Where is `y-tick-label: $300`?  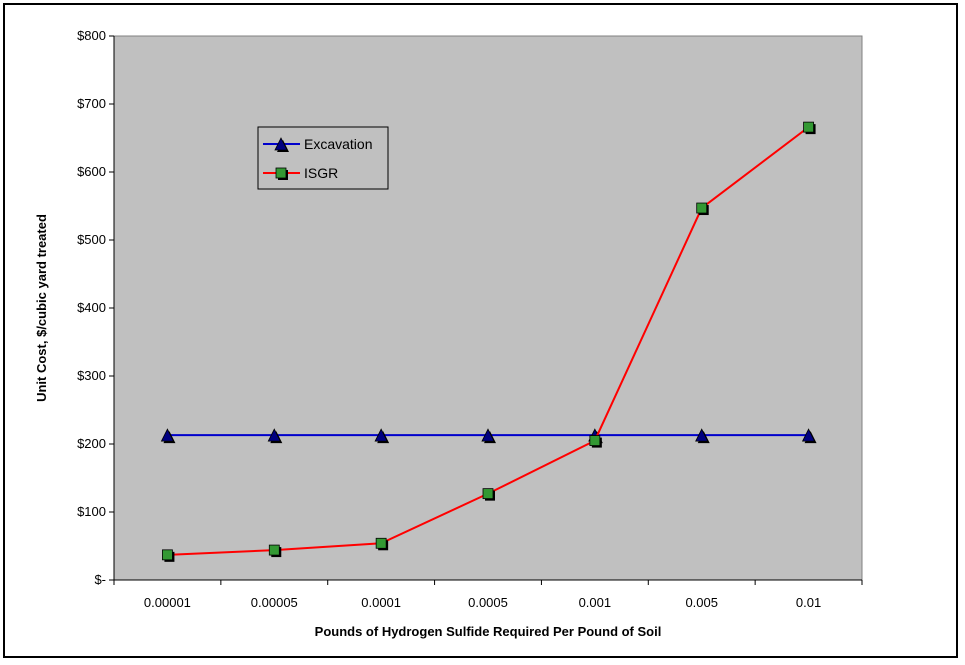 y-tick-label: $300 is located at coordinates (91, 375).